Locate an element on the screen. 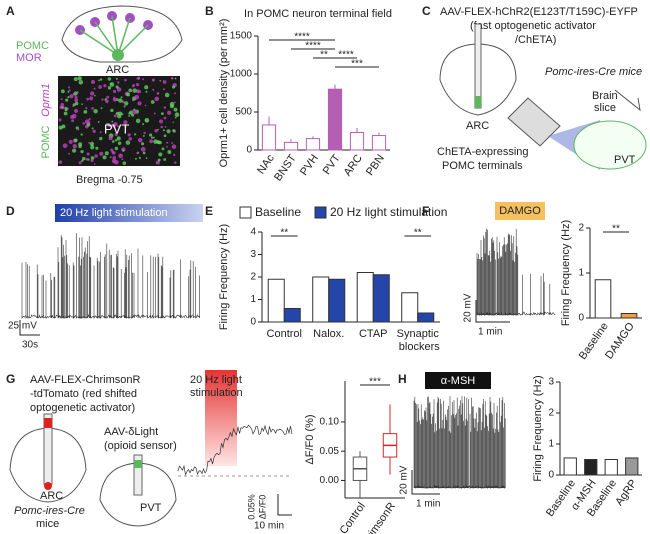 This screenshot has height=534, width=650. label: /ChETA) is located at coordinates (535, 40).